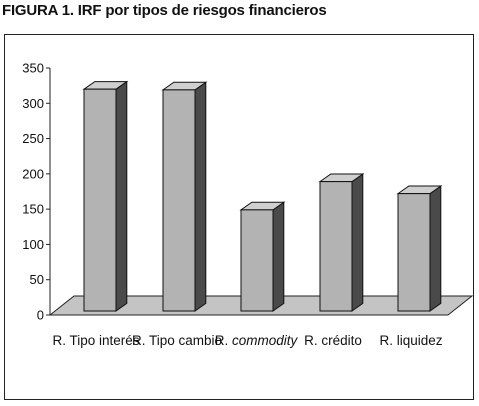  I want to click on y-tick-label: 200, so click(33, 173).